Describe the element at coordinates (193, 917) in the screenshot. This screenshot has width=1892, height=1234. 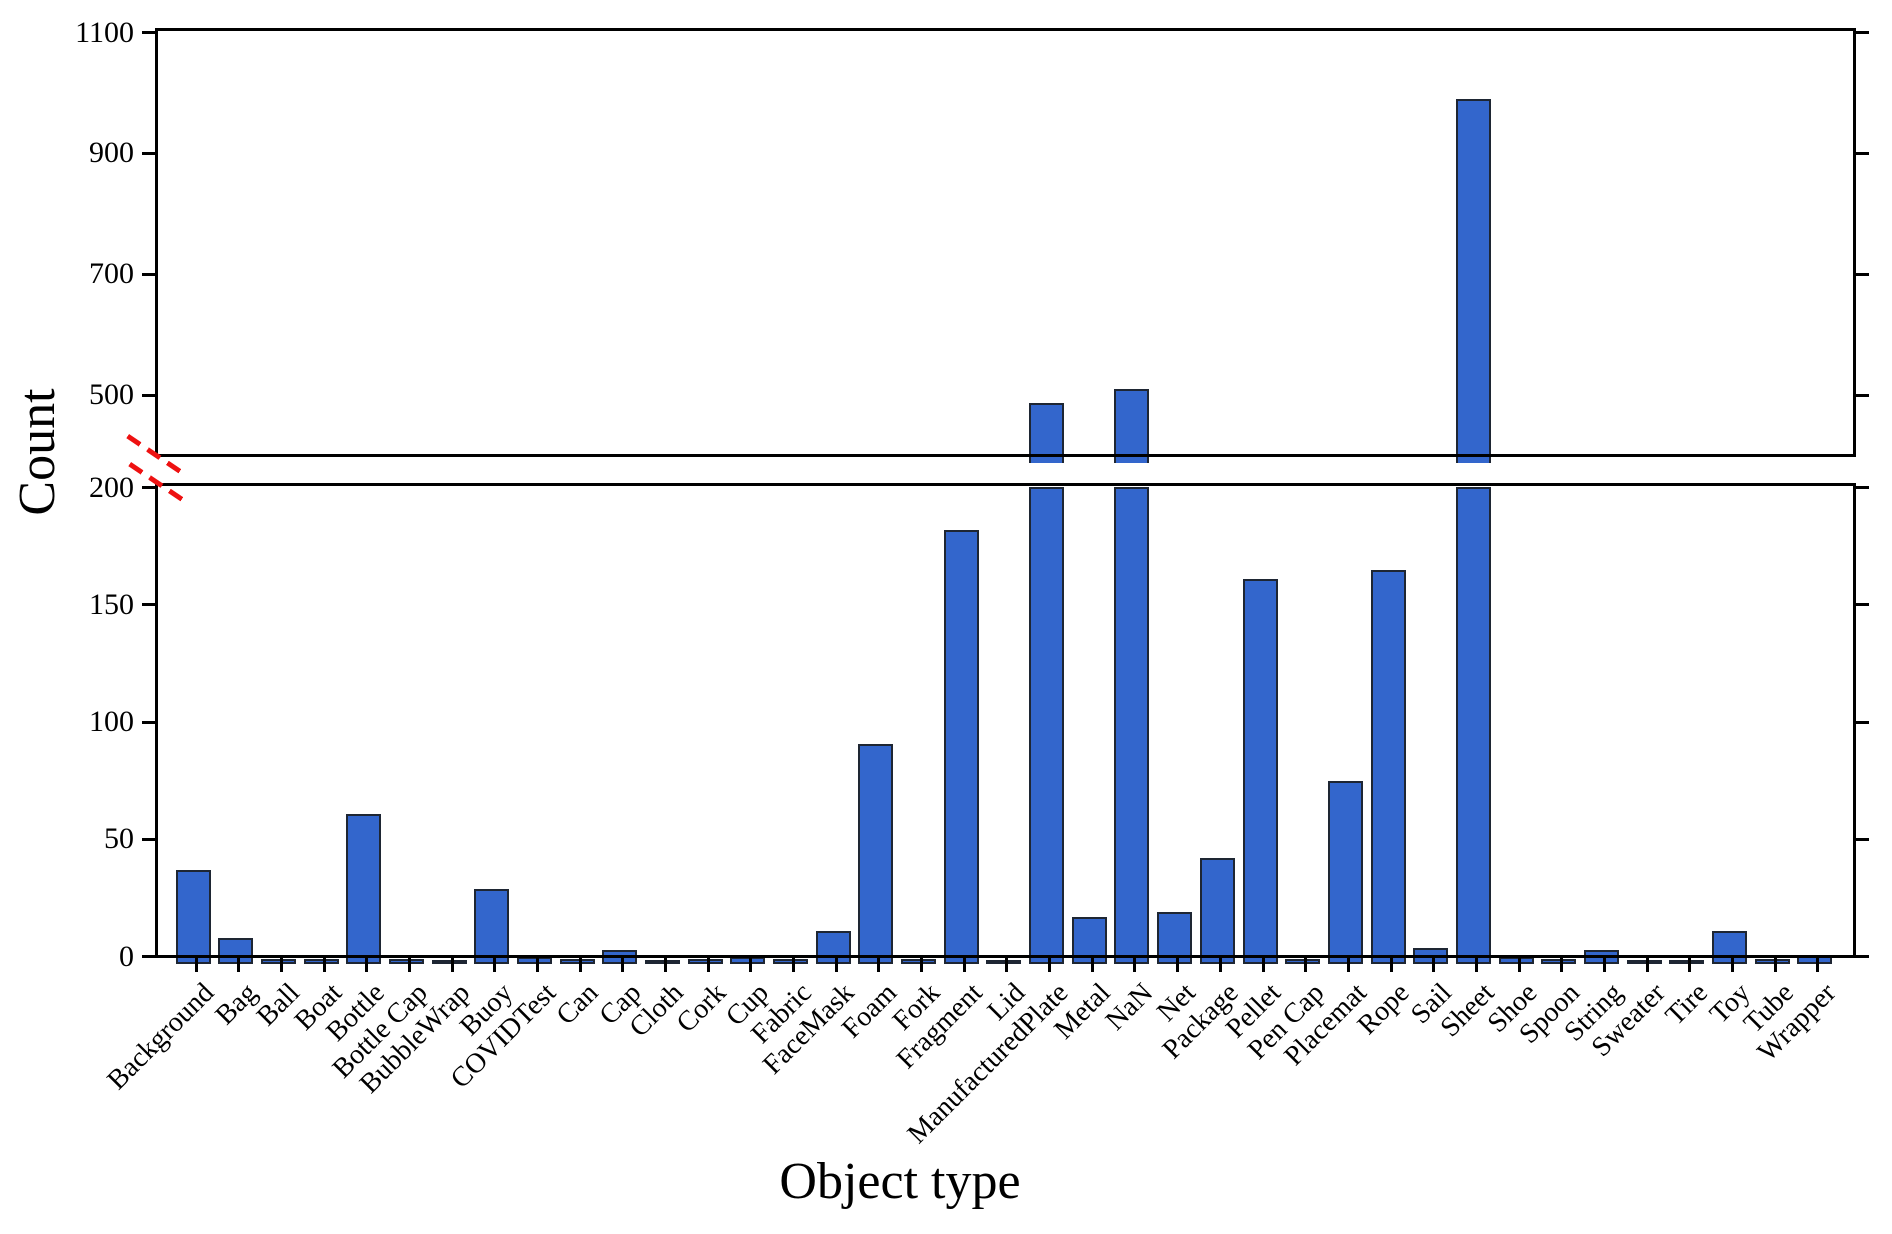
I see `bar-background` at that location.